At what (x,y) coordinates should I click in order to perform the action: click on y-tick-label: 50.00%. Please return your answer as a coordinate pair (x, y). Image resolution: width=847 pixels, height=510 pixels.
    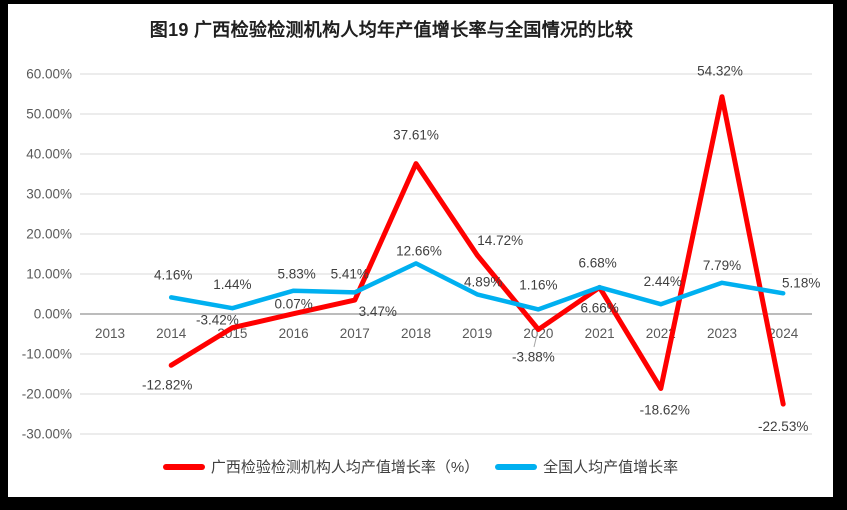
    Looking at the image, I should click on (49, 114).